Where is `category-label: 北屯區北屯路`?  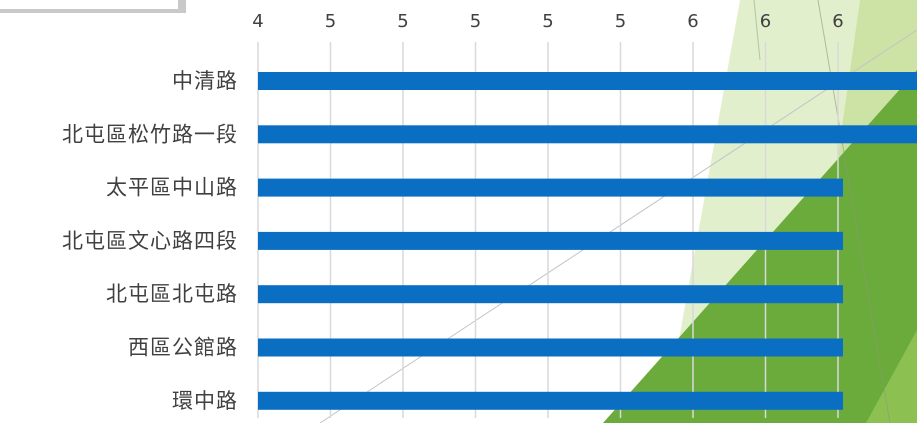
category-label: 北屯區北屯路 is located at coordinates (172, 294).